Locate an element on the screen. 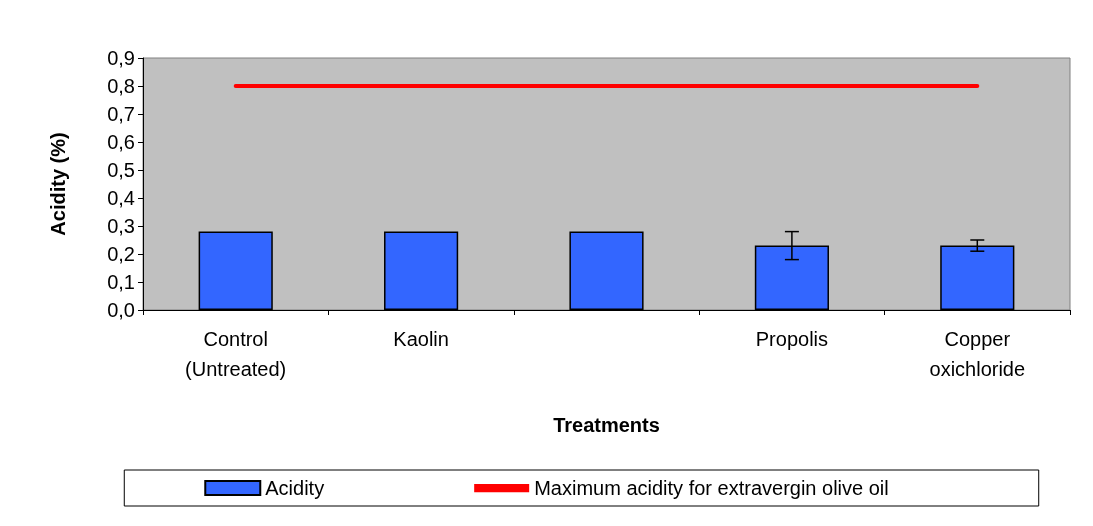 The height and width of the screenshot is (526, 1093). y-tick-label: 0,2 is located at coordinates (121, 254).